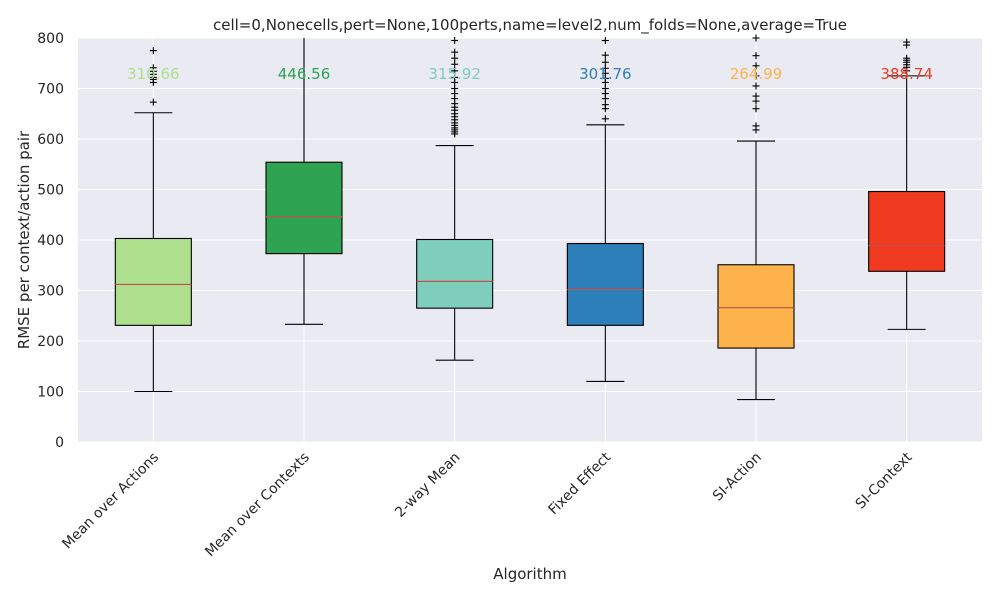  I want to click on y-tick-label: 200, so click(50, 342).